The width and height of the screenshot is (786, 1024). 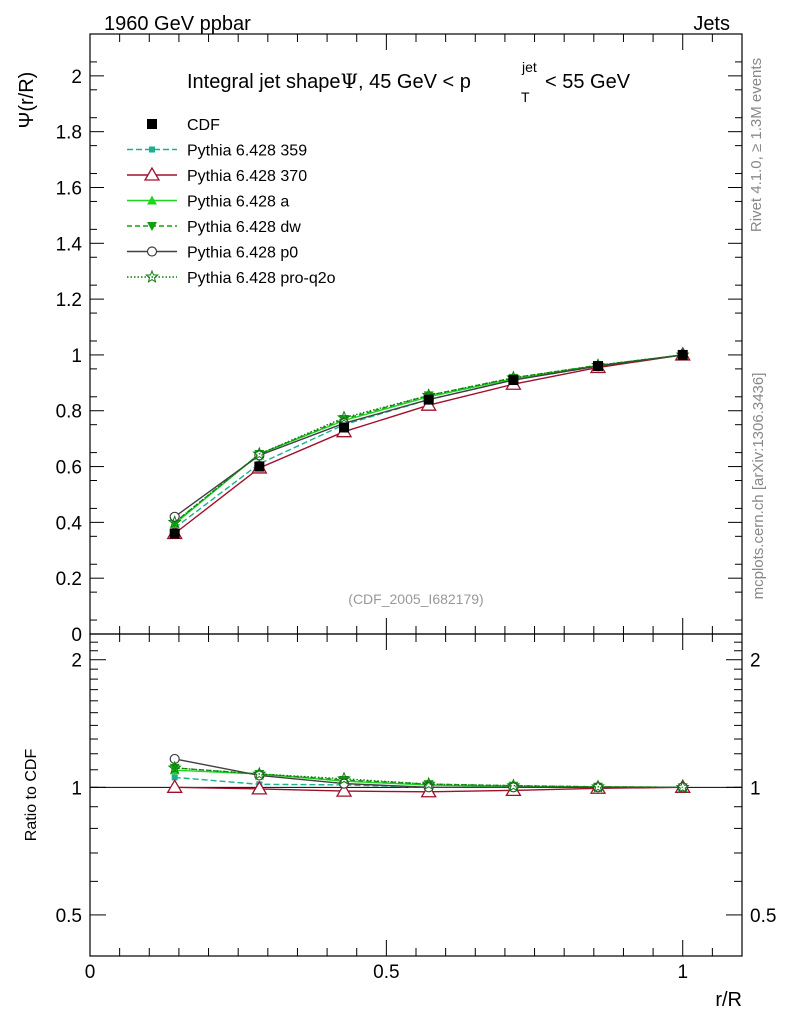 I want to click on main-ytick-label: 0.8, so click(x=69, y=412).